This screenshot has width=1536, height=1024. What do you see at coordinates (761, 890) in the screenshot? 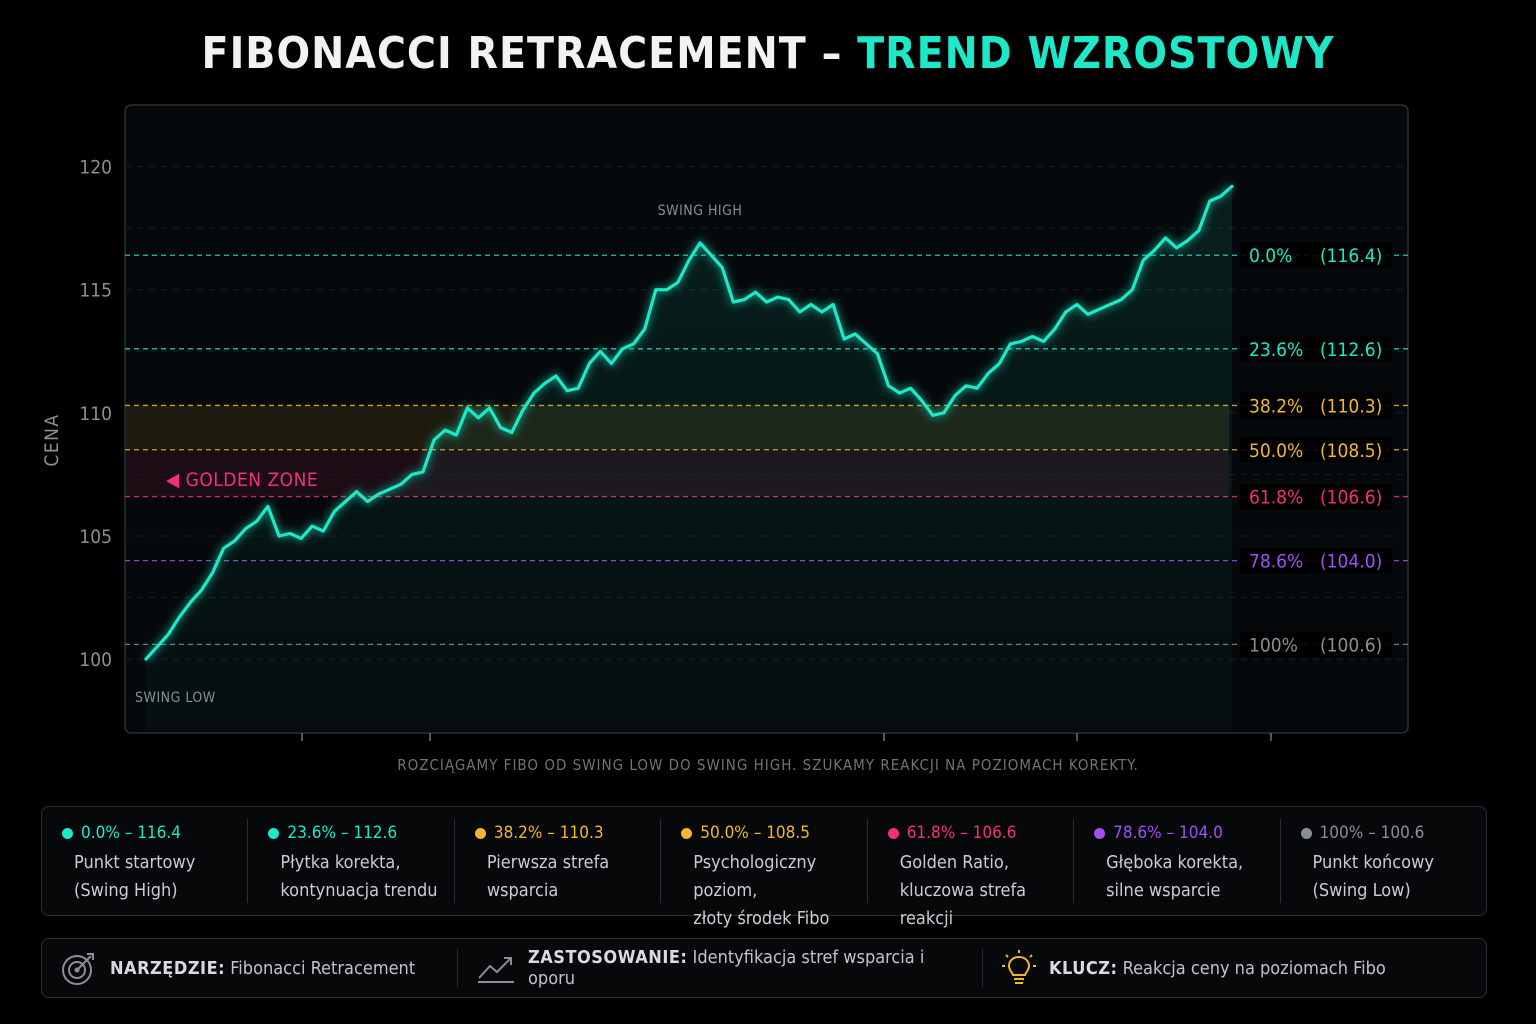
I see `legend-desc: Psychologiczny poziom, złoty środek Fibo` at bounding box center [761, 890].